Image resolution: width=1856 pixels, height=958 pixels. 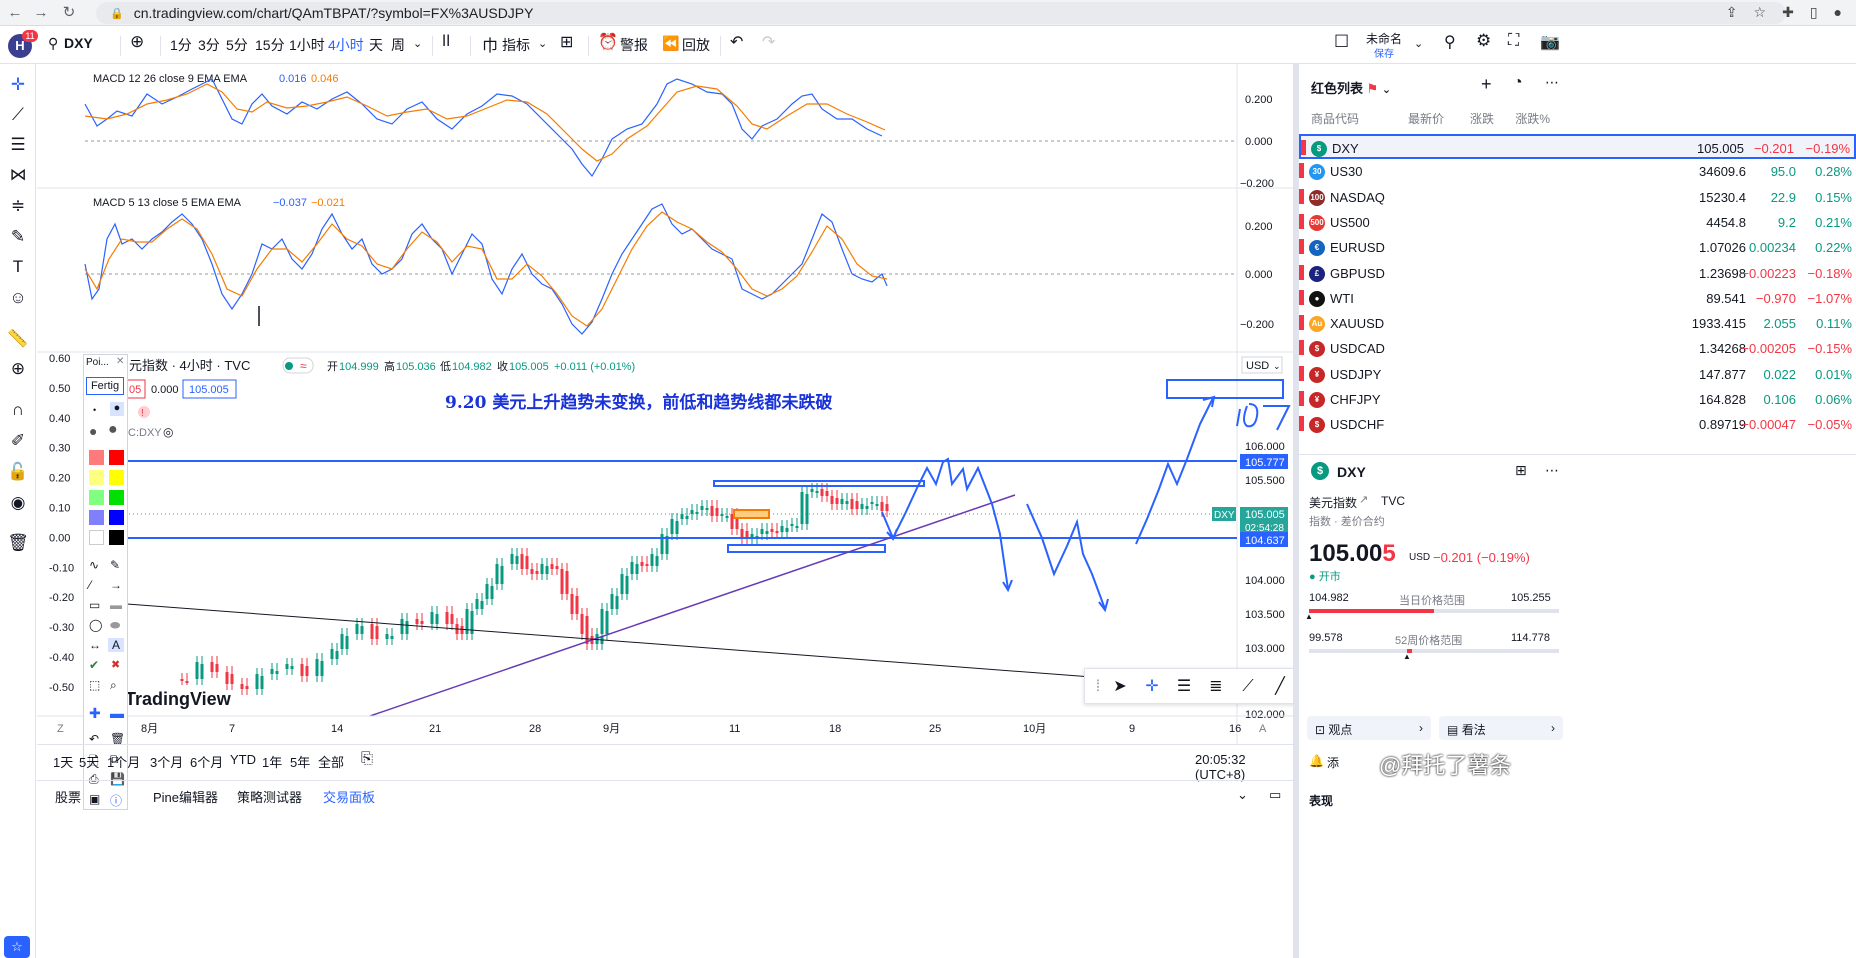 I want to click on layout-checkbox-icon: ☐, so click(x=1342, y=41).